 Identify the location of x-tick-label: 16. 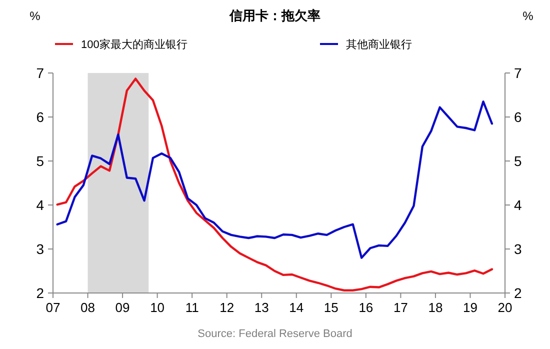
(366, 307).